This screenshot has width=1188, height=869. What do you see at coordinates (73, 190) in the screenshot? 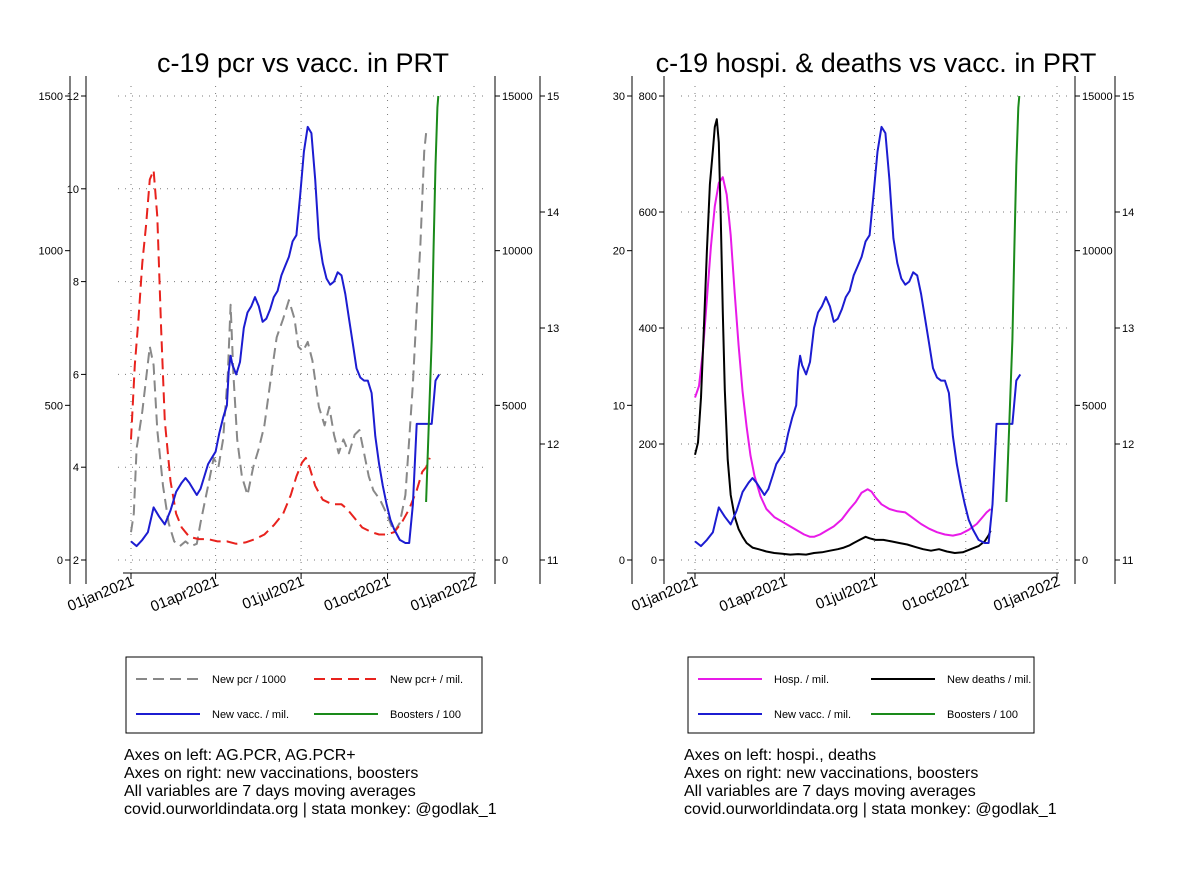
I see `chart1-y-tick-label: 10` at bounding box center [73, 190].